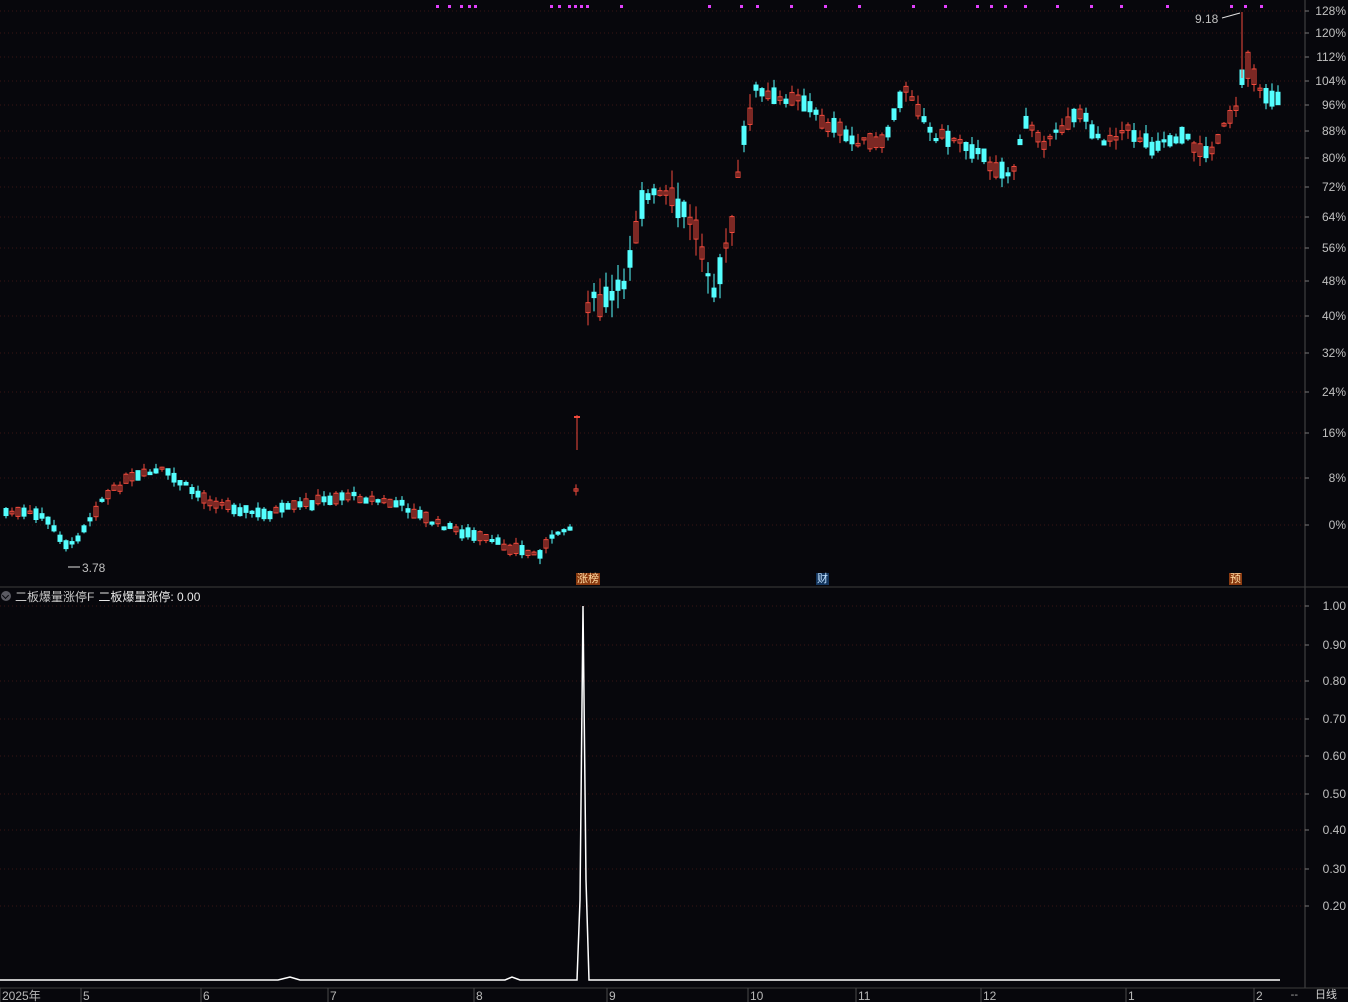 The height and width of the screenshot is (1002, 1348). What do you see at coordinates (94, 568) in the screenshot?
I see `low-price-label: 3.78` at bounding box center [94, 568].